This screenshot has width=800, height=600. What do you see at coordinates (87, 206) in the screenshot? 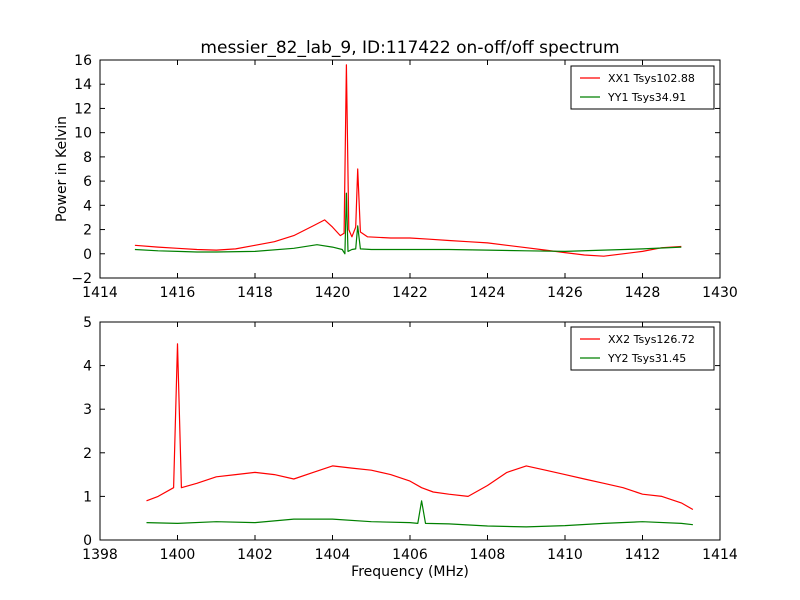
I see `top-y-tick-label: 4` at bounding box center [87, 206].